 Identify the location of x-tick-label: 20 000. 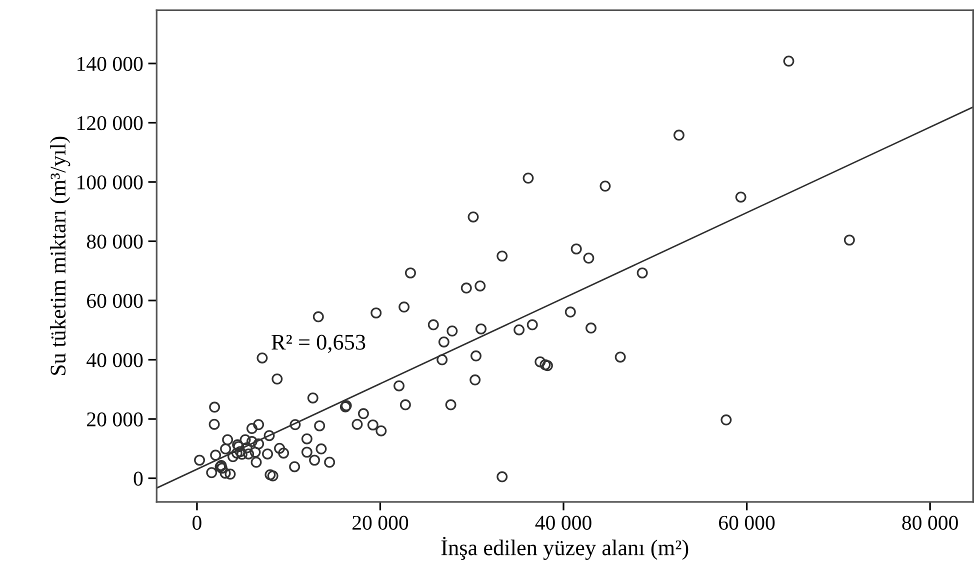
(380, 523).